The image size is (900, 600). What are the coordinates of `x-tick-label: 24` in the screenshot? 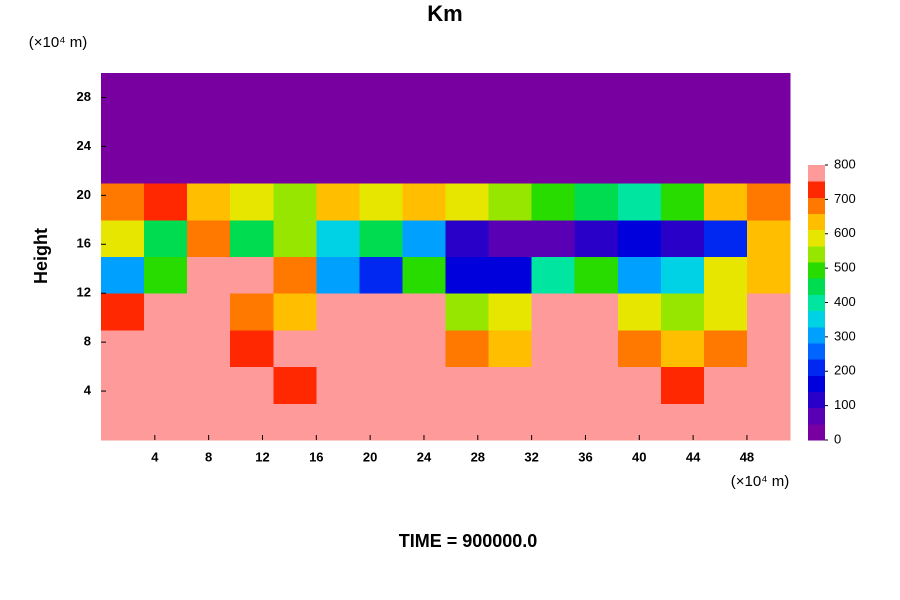 It's located at (424, 456).